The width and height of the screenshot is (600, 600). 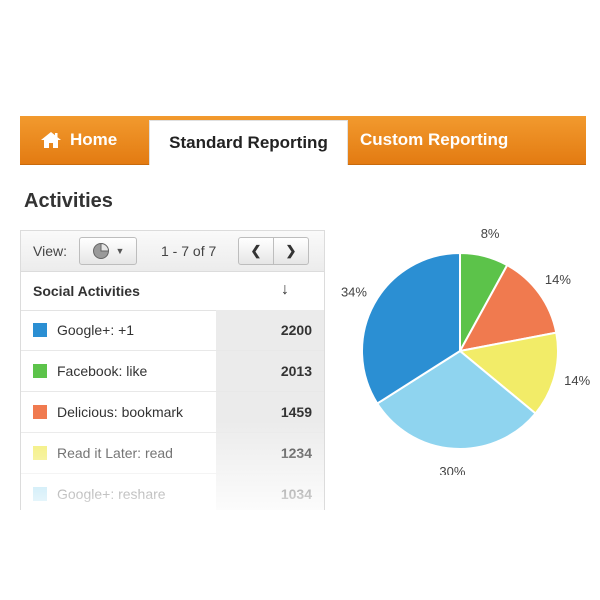 I want to click on pagination-range: 1 - 7 of 7, so click(x=189, y=251).